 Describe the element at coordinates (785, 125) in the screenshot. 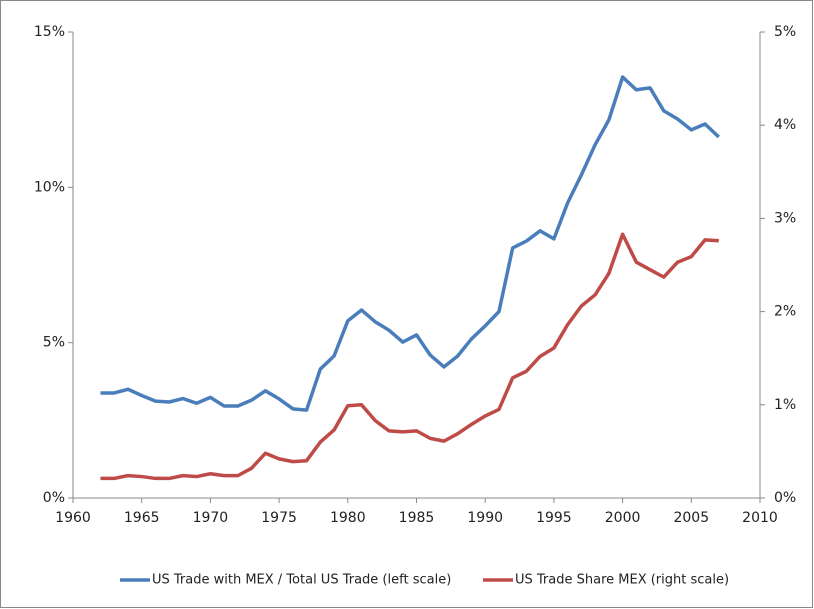

I see `y2-tick-label: 4%` at that location.